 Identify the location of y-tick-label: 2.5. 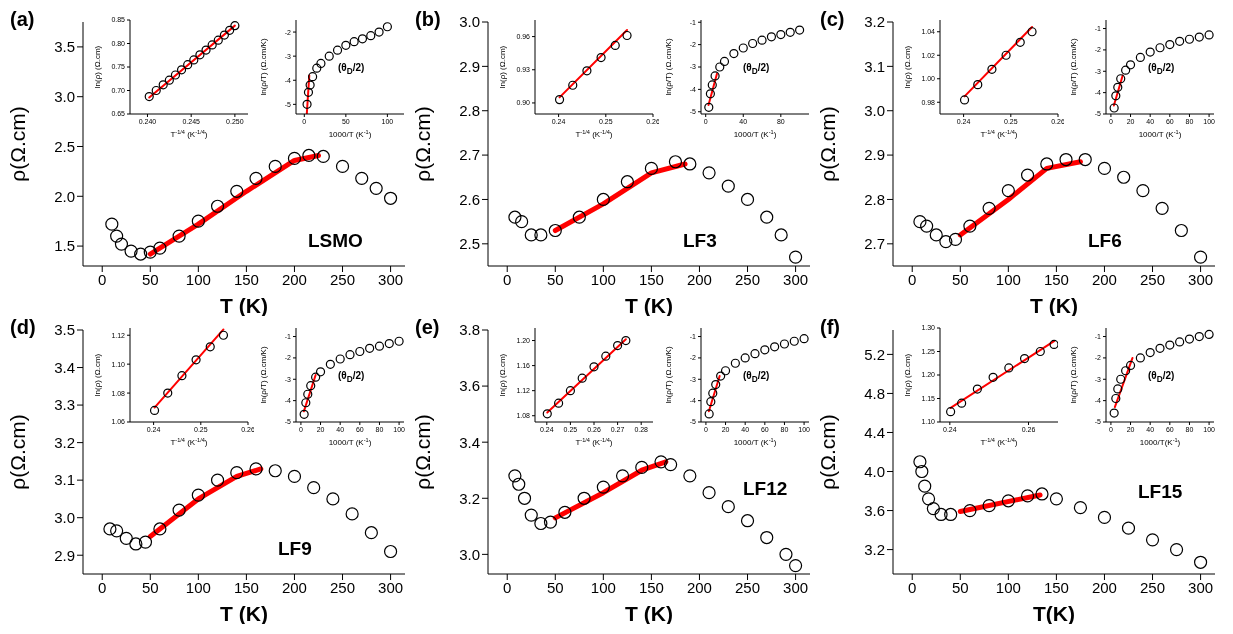
(469, 244).